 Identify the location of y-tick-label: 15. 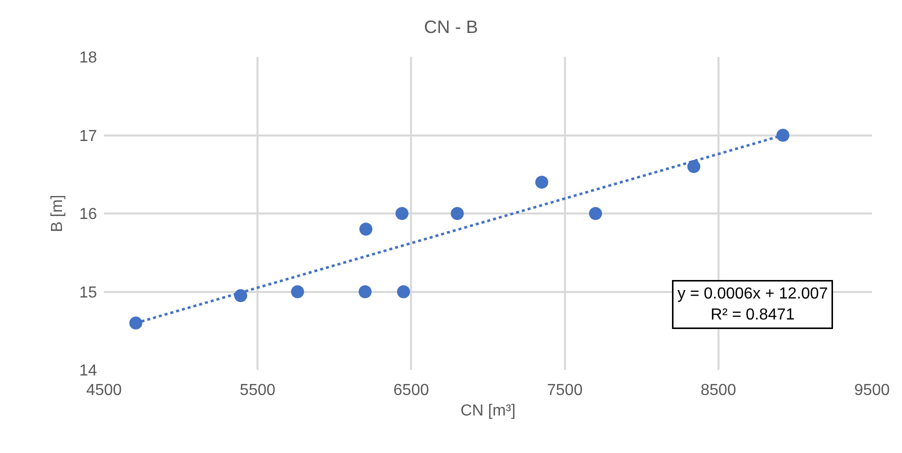
(88, 293).